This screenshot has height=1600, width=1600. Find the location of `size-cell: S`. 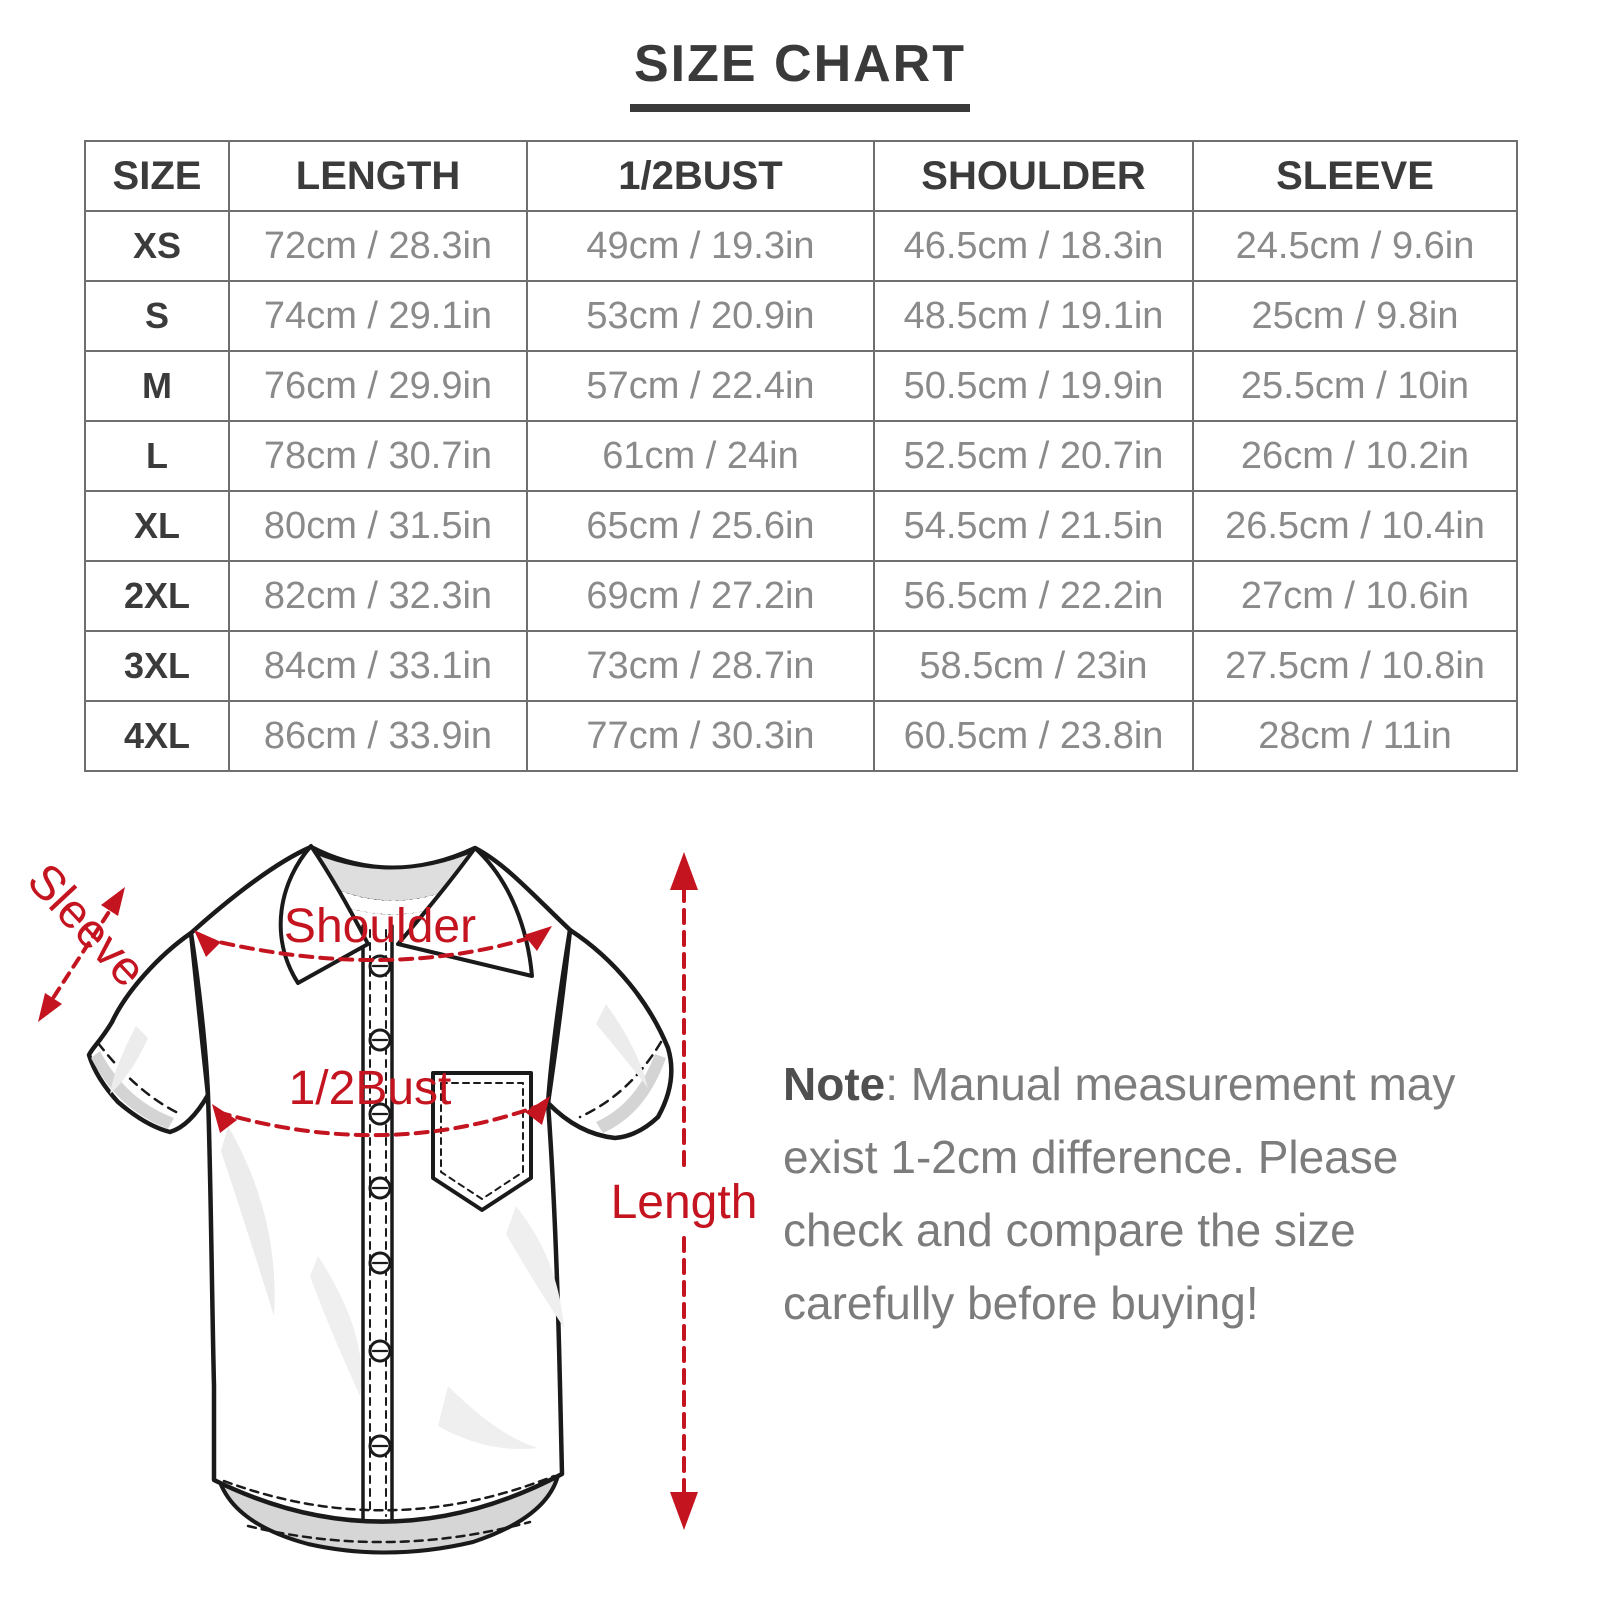

size-cell: S is located at coordinates (157, 316).